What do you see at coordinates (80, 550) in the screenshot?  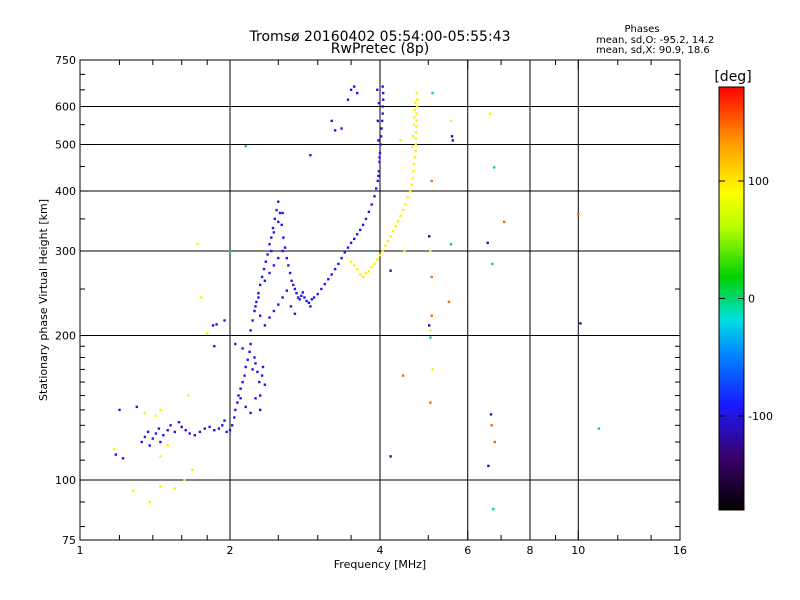 I see `x-tick-label: 1` at bounding box center [80, 550].